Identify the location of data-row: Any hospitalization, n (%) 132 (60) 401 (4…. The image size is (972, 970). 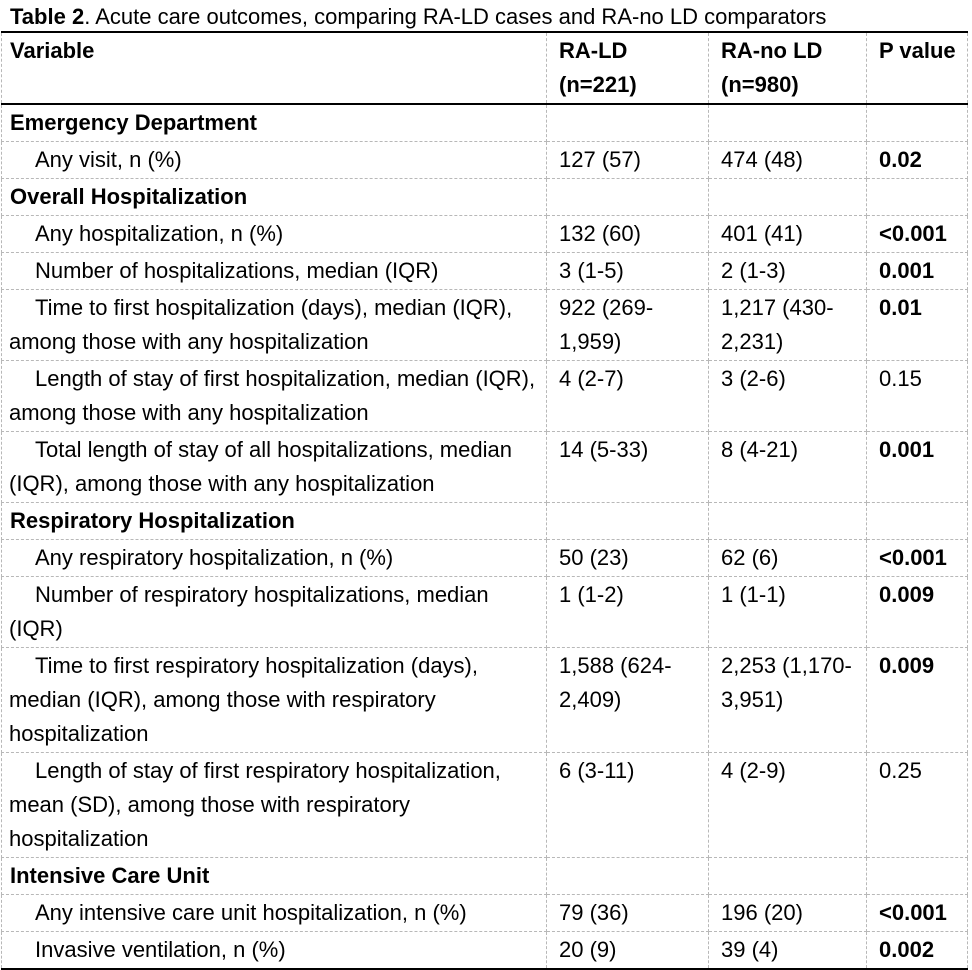
(484, 234).